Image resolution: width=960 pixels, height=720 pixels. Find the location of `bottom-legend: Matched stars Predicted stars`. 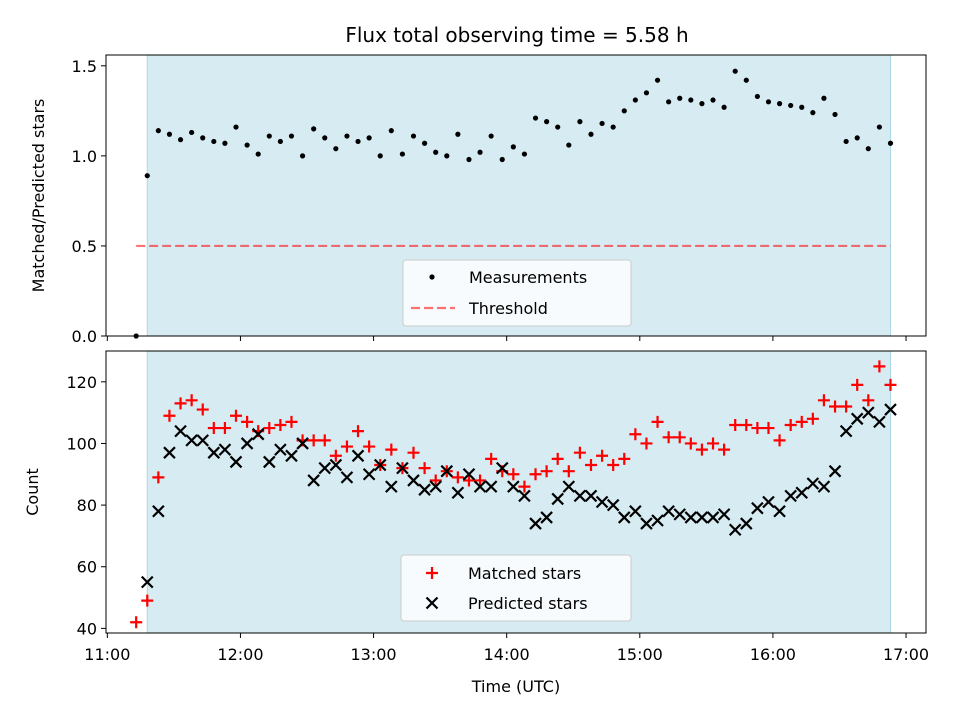

bottom-legend: Matched stars Predicted stars is located at coordinates (516, 588).